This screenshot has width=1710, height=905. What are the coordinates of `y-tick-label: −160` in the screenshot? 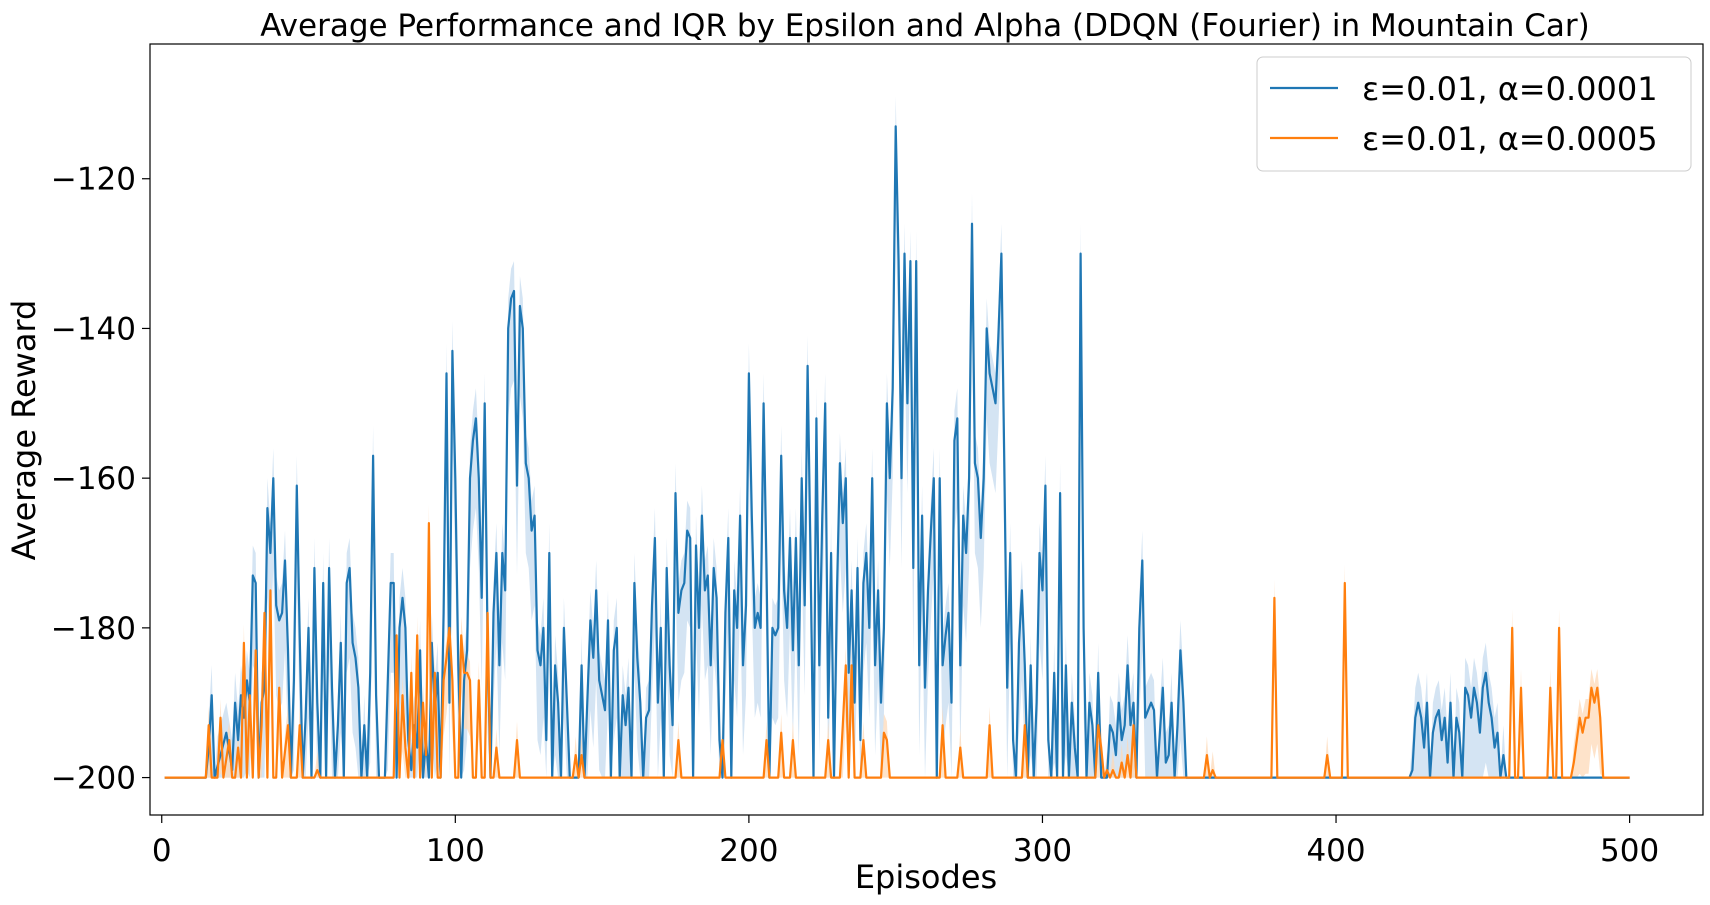 It's located at (93, 479).